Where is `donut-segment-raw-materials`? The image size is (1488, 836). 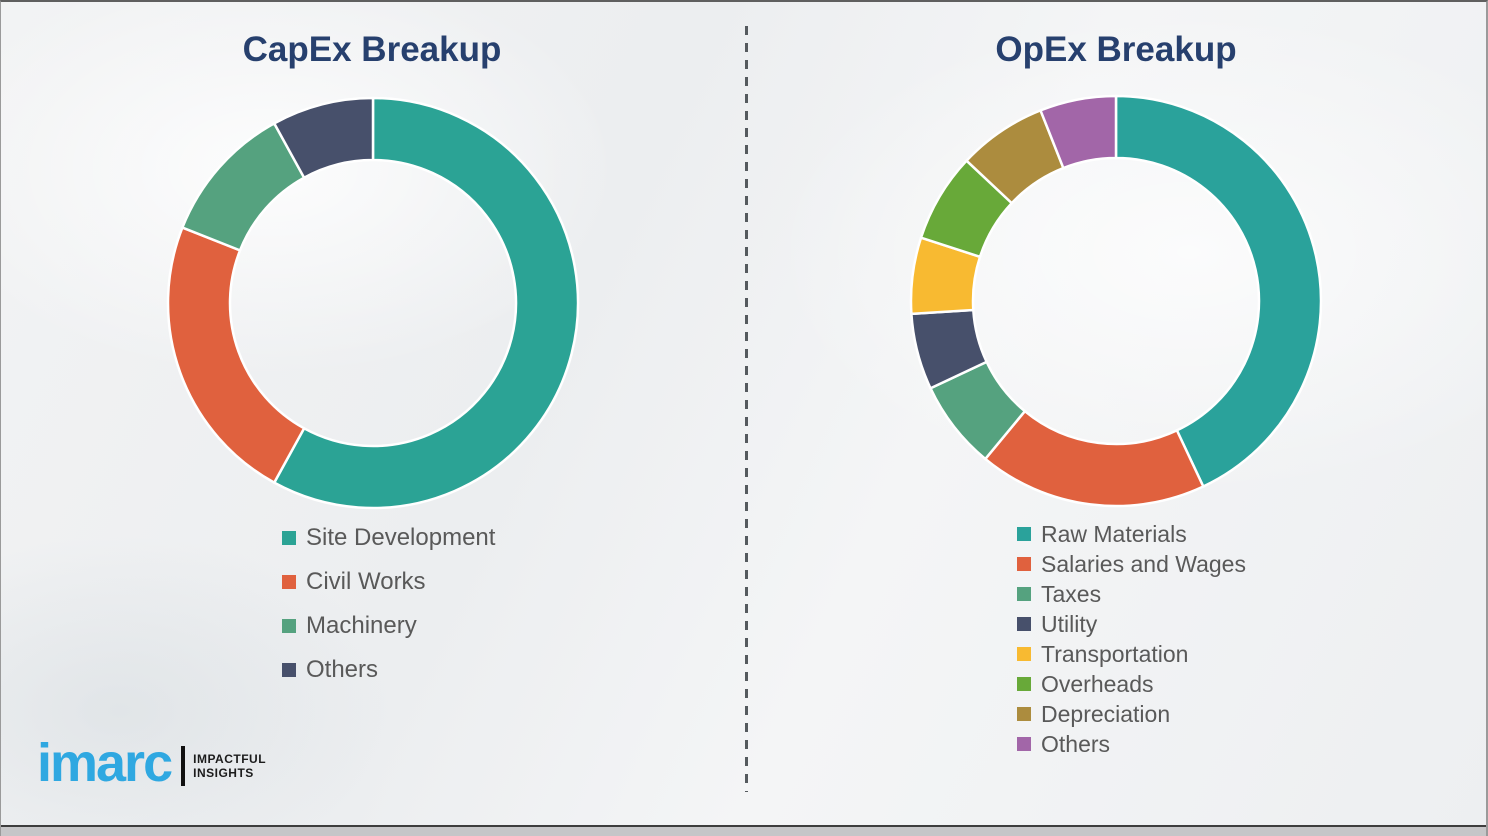 donut-segment-raw-materials is located at coordinates (1218, 291).